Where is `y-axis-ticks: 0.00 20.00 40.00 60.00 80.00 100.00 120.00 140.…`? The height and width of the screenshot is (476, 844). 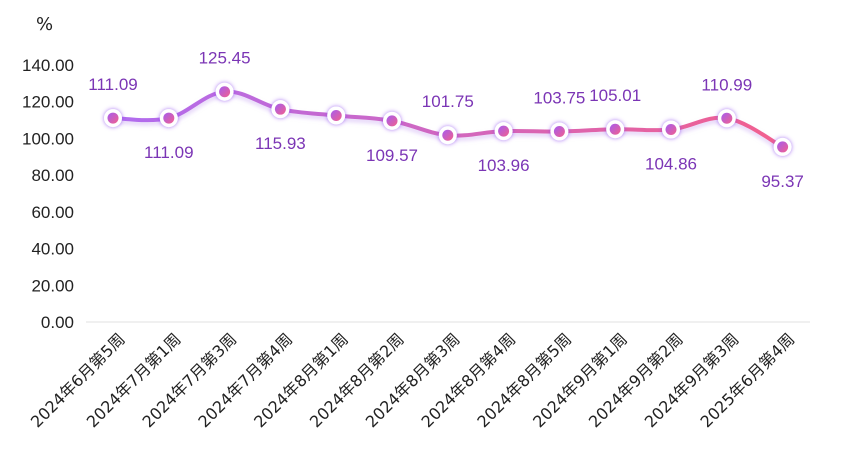
y-axis-ticks: 0.00 20.00 40.00 60.00 80.00 100.00 120.00 140.… is located at coordinates (48, 194).